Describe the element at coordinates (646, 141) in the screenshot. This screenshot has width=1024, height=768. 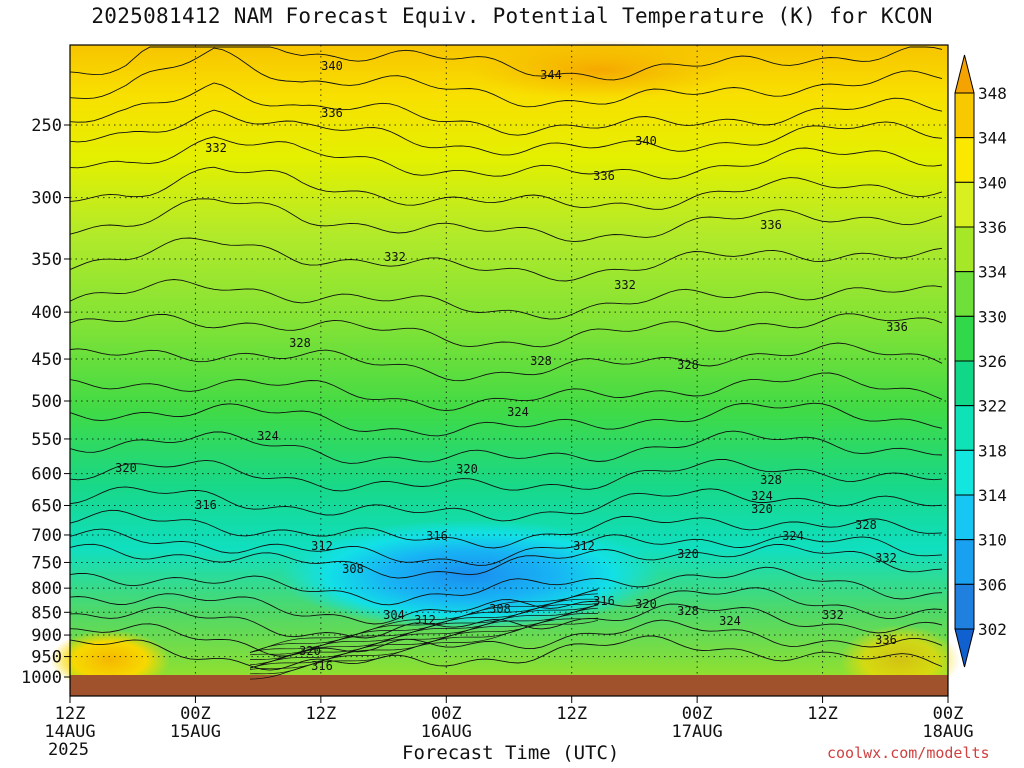
I see `contour-label: 340` at that location.